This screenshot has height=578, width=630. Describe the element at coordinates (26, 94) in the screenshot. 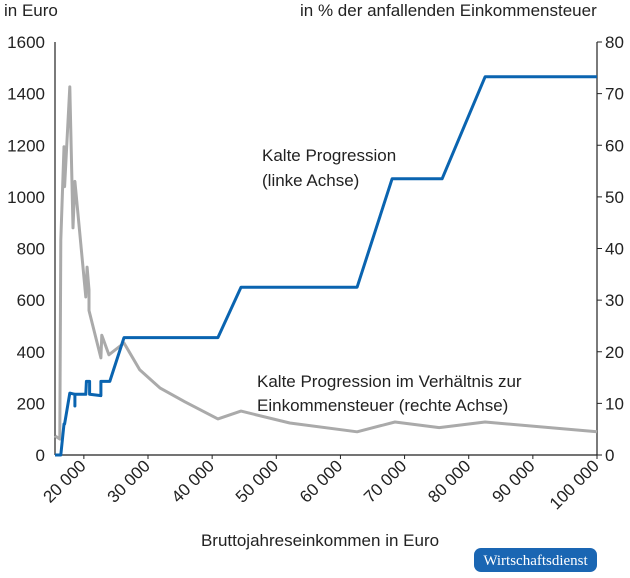

I see `y-left-tick-label: 1400` at that location.